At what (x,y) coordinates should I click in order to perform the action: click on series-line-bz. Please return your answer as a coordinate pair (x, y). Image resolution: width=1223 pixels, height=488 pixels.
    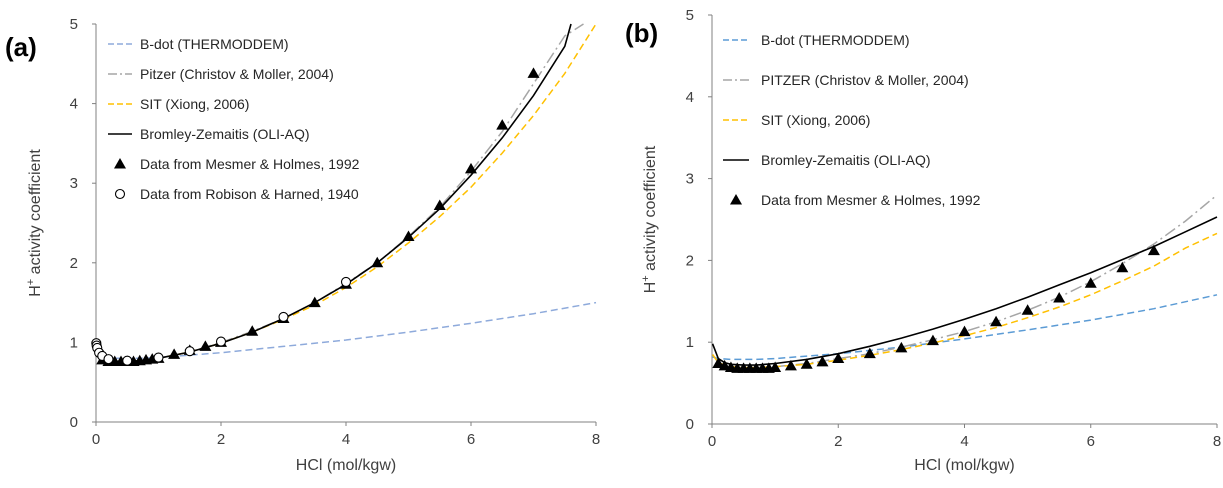
    Looking at the image, I should click on (965, 291).